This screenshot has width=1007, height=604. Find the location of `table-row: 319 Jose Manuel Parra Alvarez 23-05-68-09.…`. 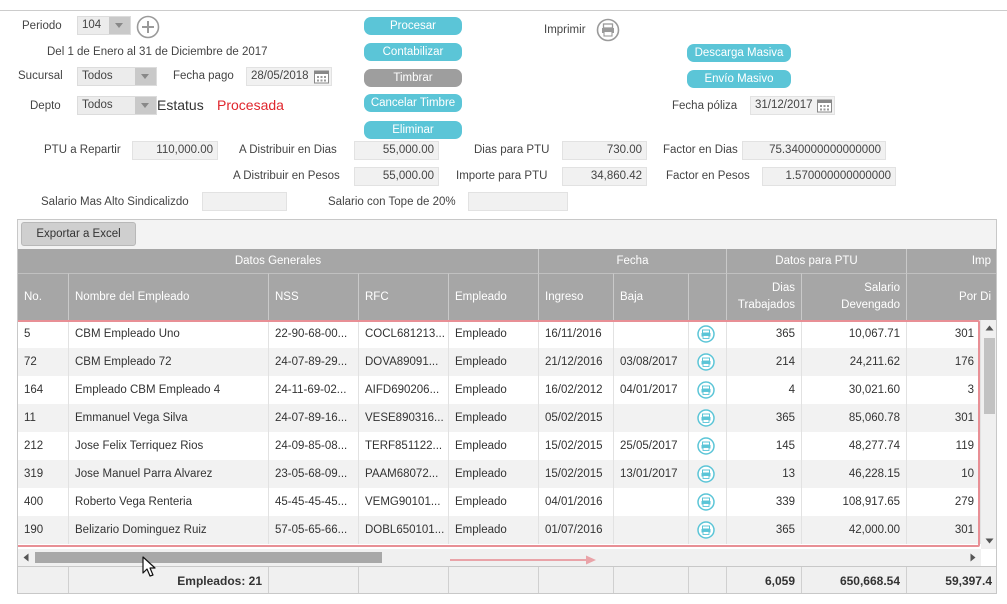

table-row: 319 Jose Manuel Parra Alvarez 23-05-68-09.… is located at coordinates (499, 474).